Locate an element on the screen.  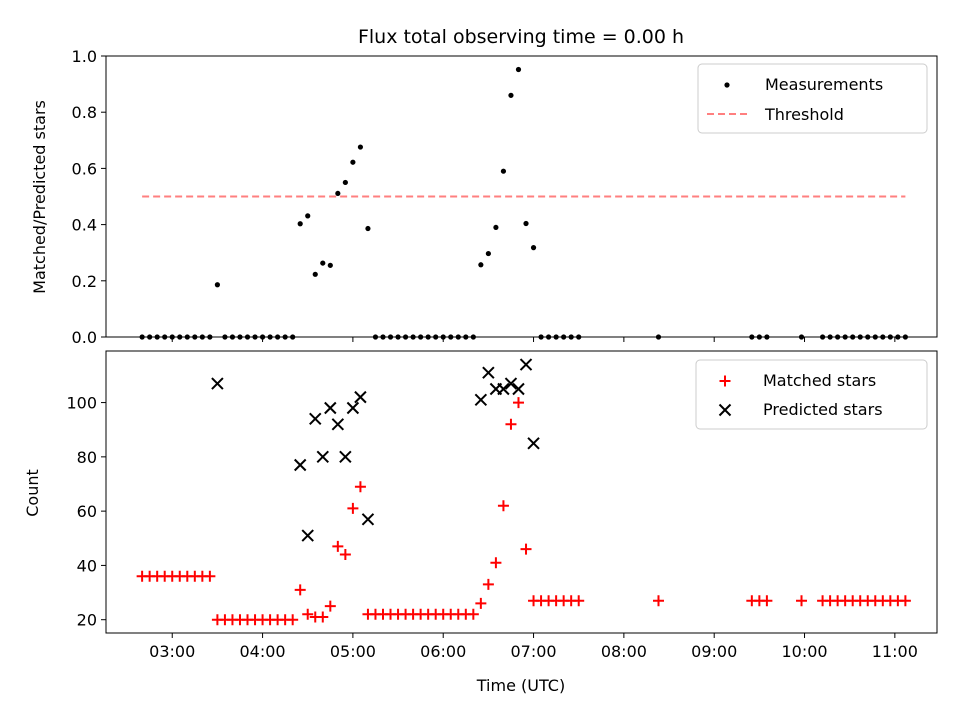
bottom-x-tick-label: 11:00 is located at coordinates (895, 651).